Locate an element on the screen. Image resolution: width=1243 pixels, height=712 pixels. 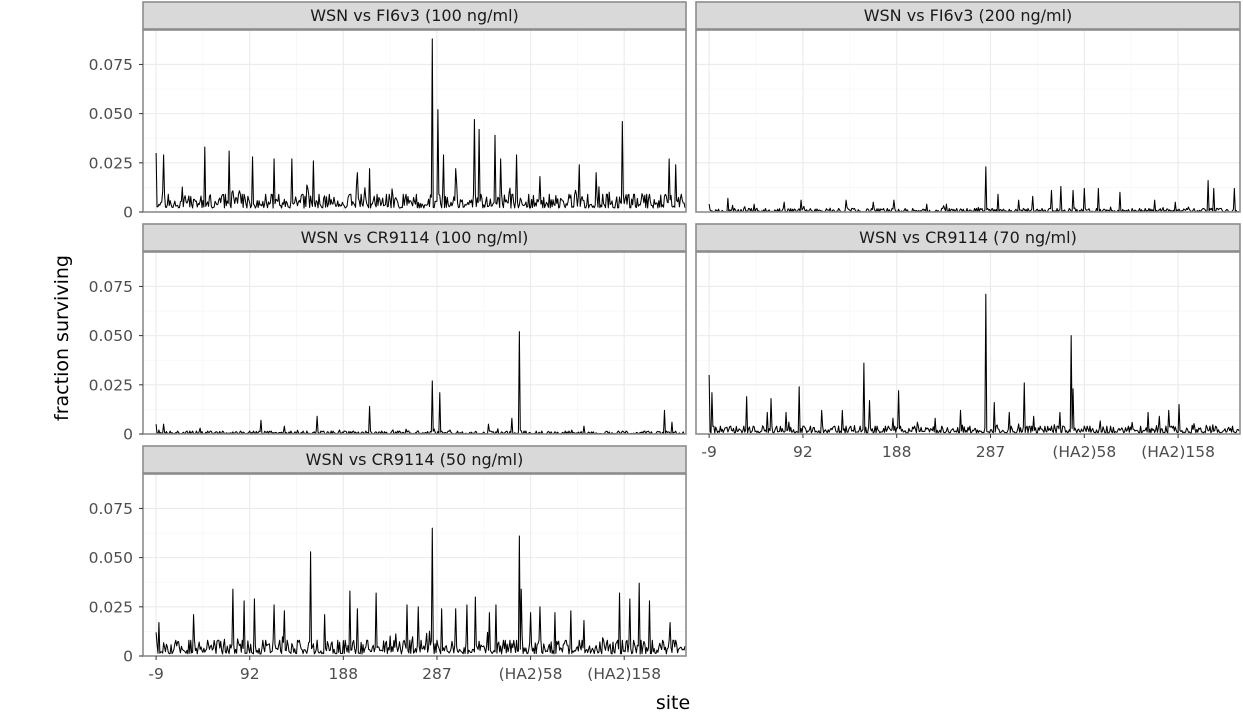
facet-strip-label: WSN vs FI6v3 (200 ng/ml) is located at coordinates (968, 15).